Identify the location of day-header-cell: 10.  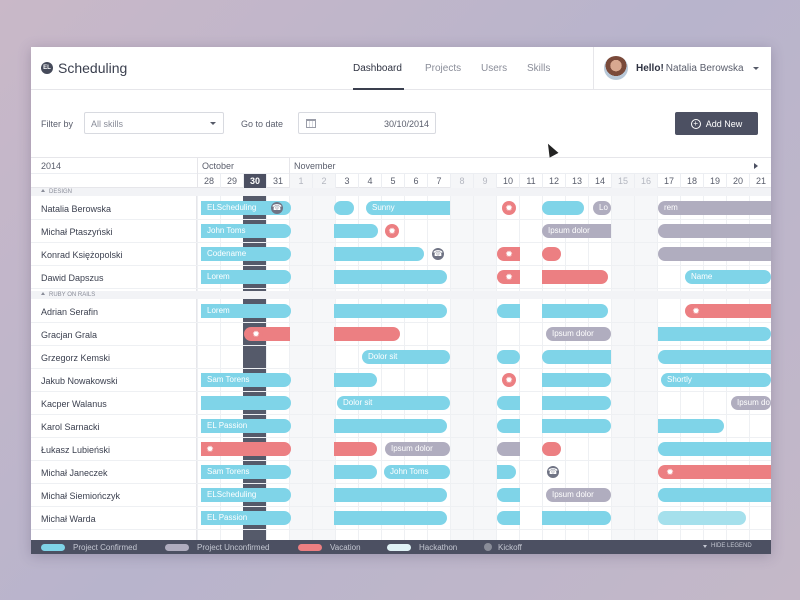
(507, 181).